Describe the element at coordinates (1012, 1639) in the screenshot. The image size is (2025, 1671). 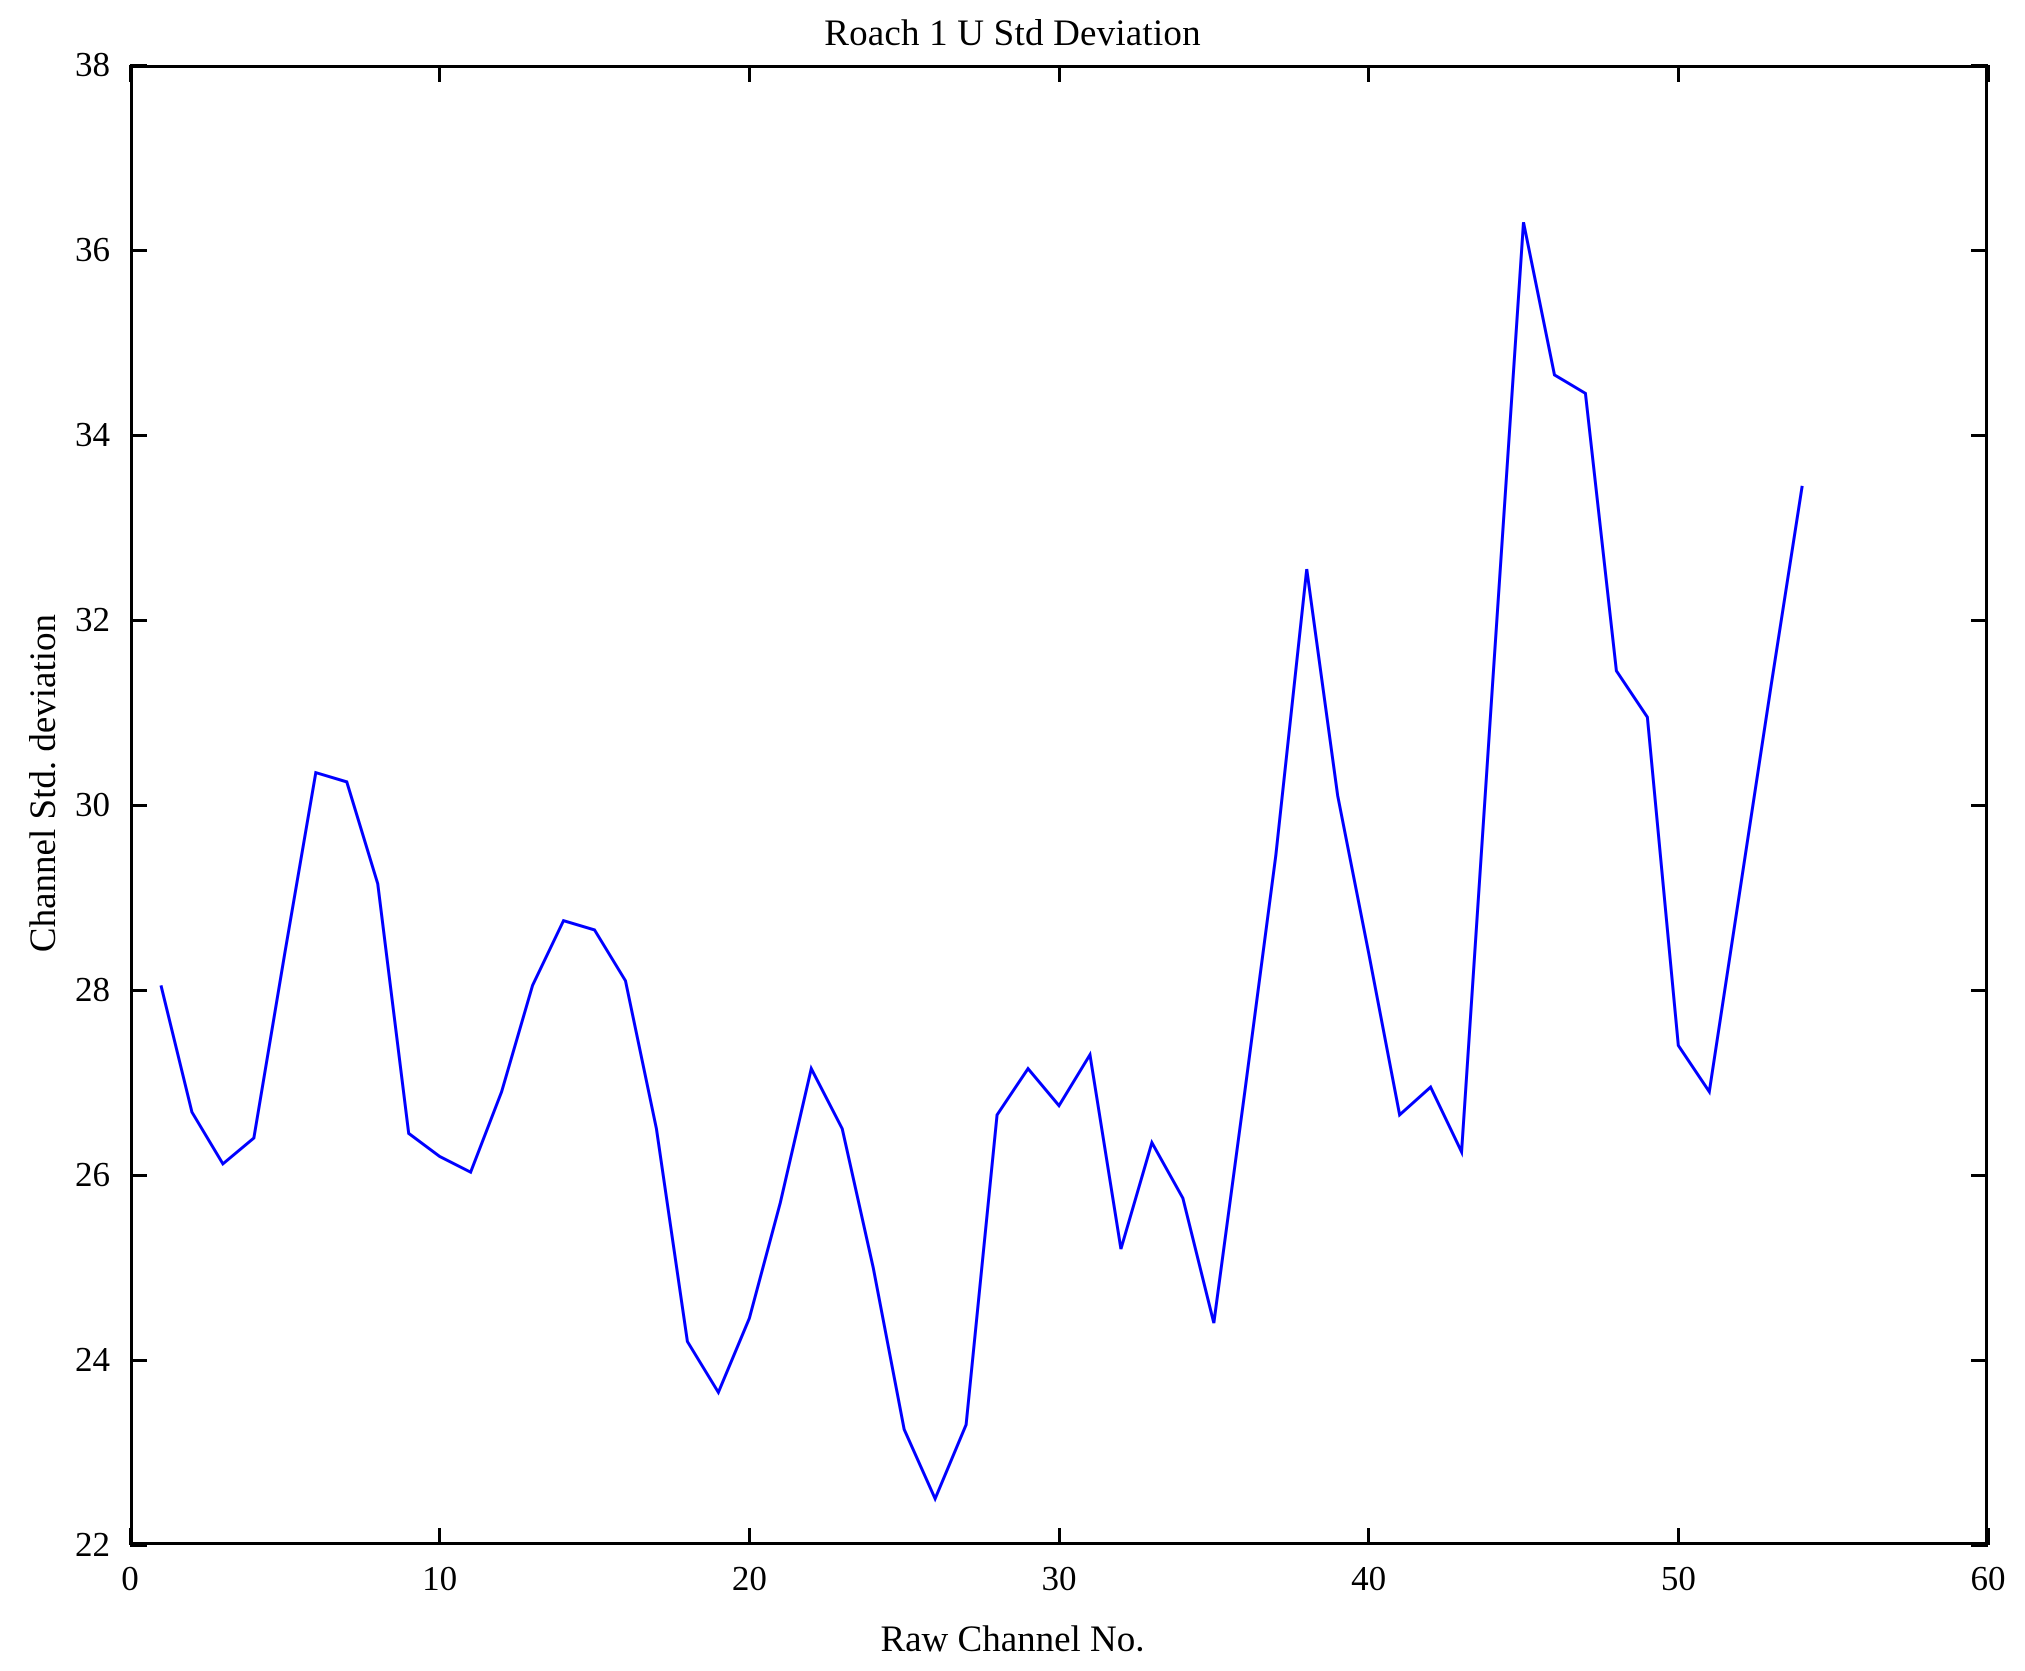
I see `x-axis-title: Raw Channel No.` at that location.